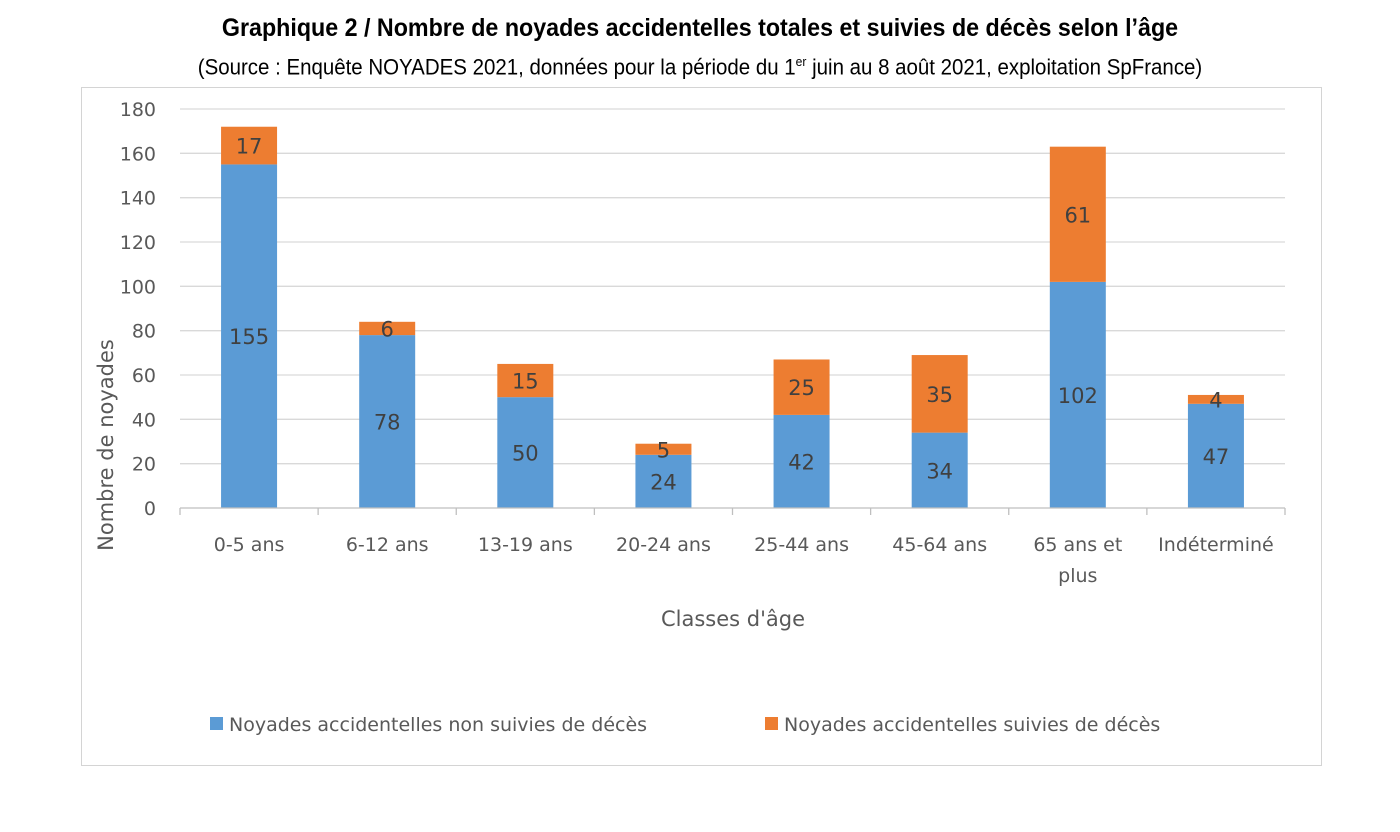 Image resolution: width=1400 pixels, height=832 pixels. I want to click on data-label: 34, so click(939, 471).